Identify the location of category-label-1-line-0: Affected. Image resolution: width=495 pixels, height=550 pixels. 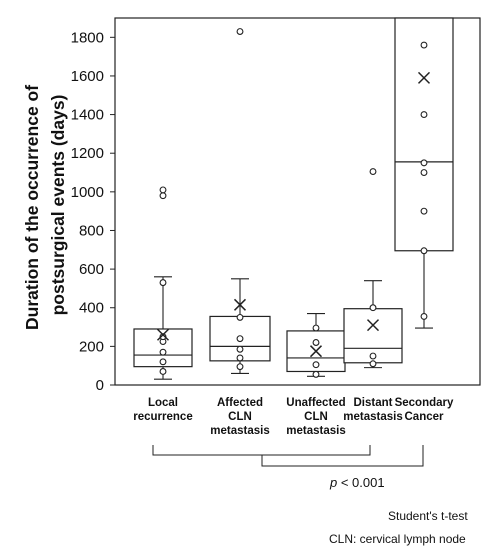
(240, 403).